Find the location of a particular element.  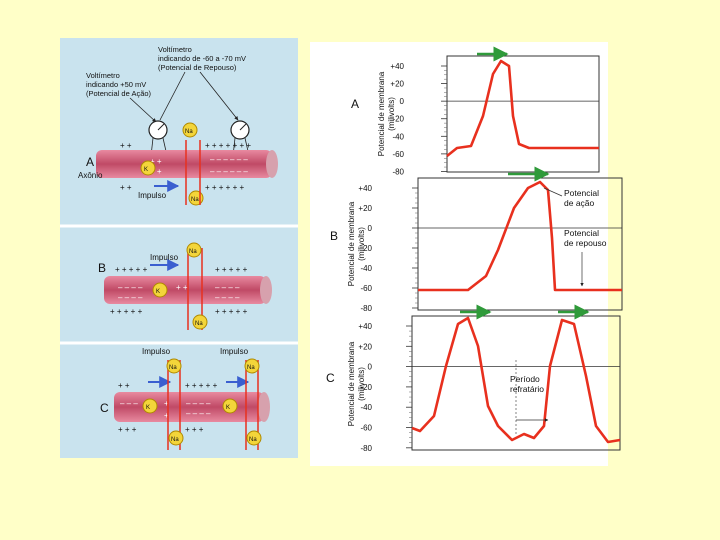

ion-na-label: Na is located at coordinates (189, 132).